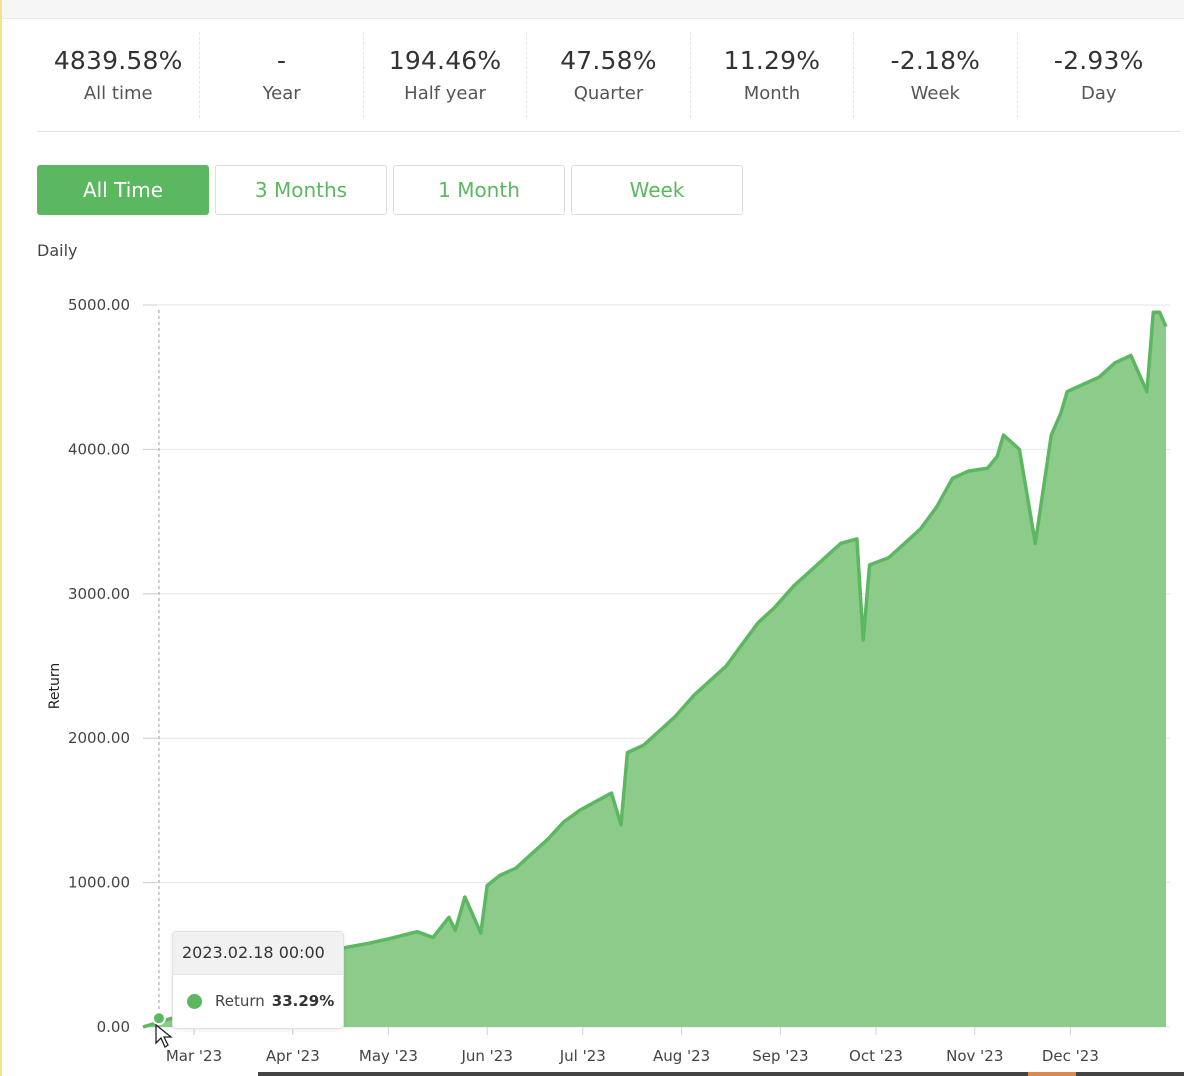 Image resolution: width=1184 pixels, height=1076 pixels. I want to click on series-dot-icon, so click(194, 1001).